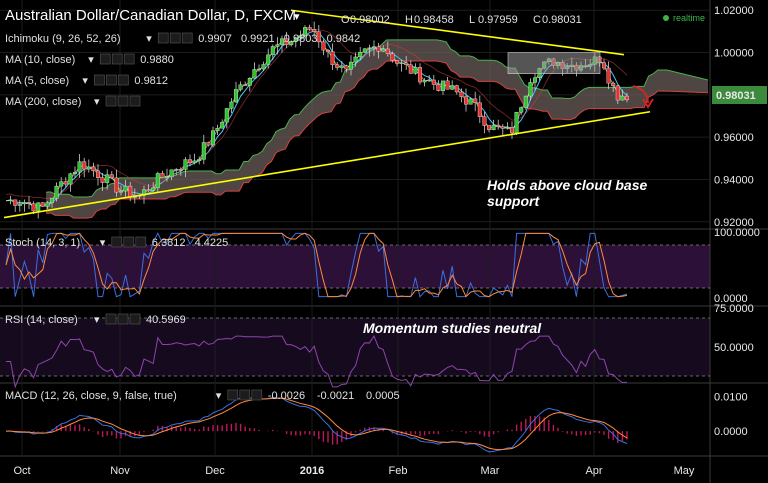  Describe the element at coordinates (43, 102) in the screenshot. I see `indicator-name: MA (200, close)` at that location.